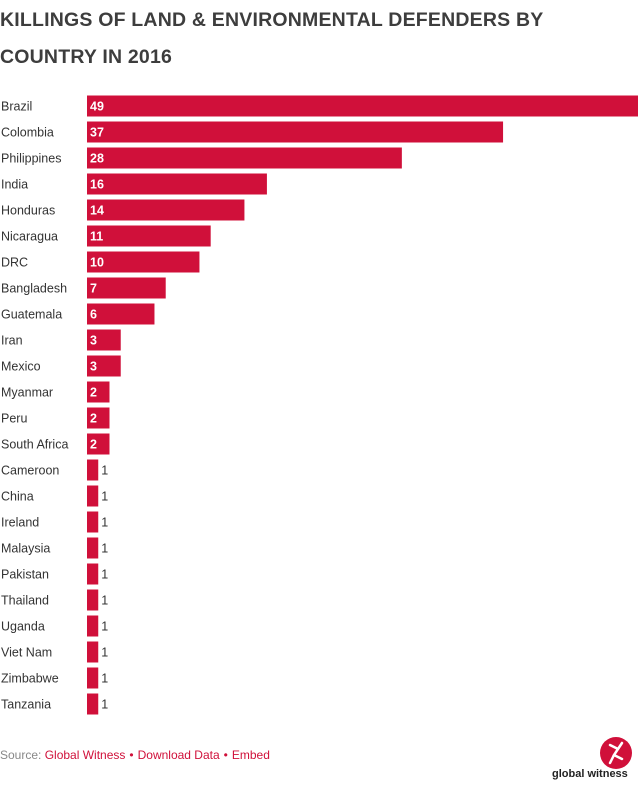 The image size is (638, 800). What do you see at coordinates (25, 600) in the screenshot?
I see `category-label: Thailand` at bounding box center [25, 600].